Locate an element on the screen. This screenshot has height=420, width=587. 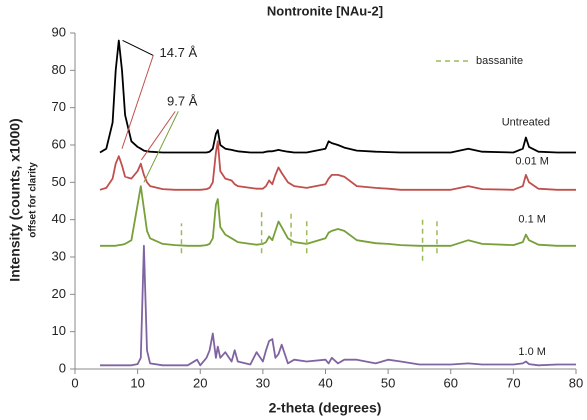
legend-label: bassanite is located at coordinates (499, 61).